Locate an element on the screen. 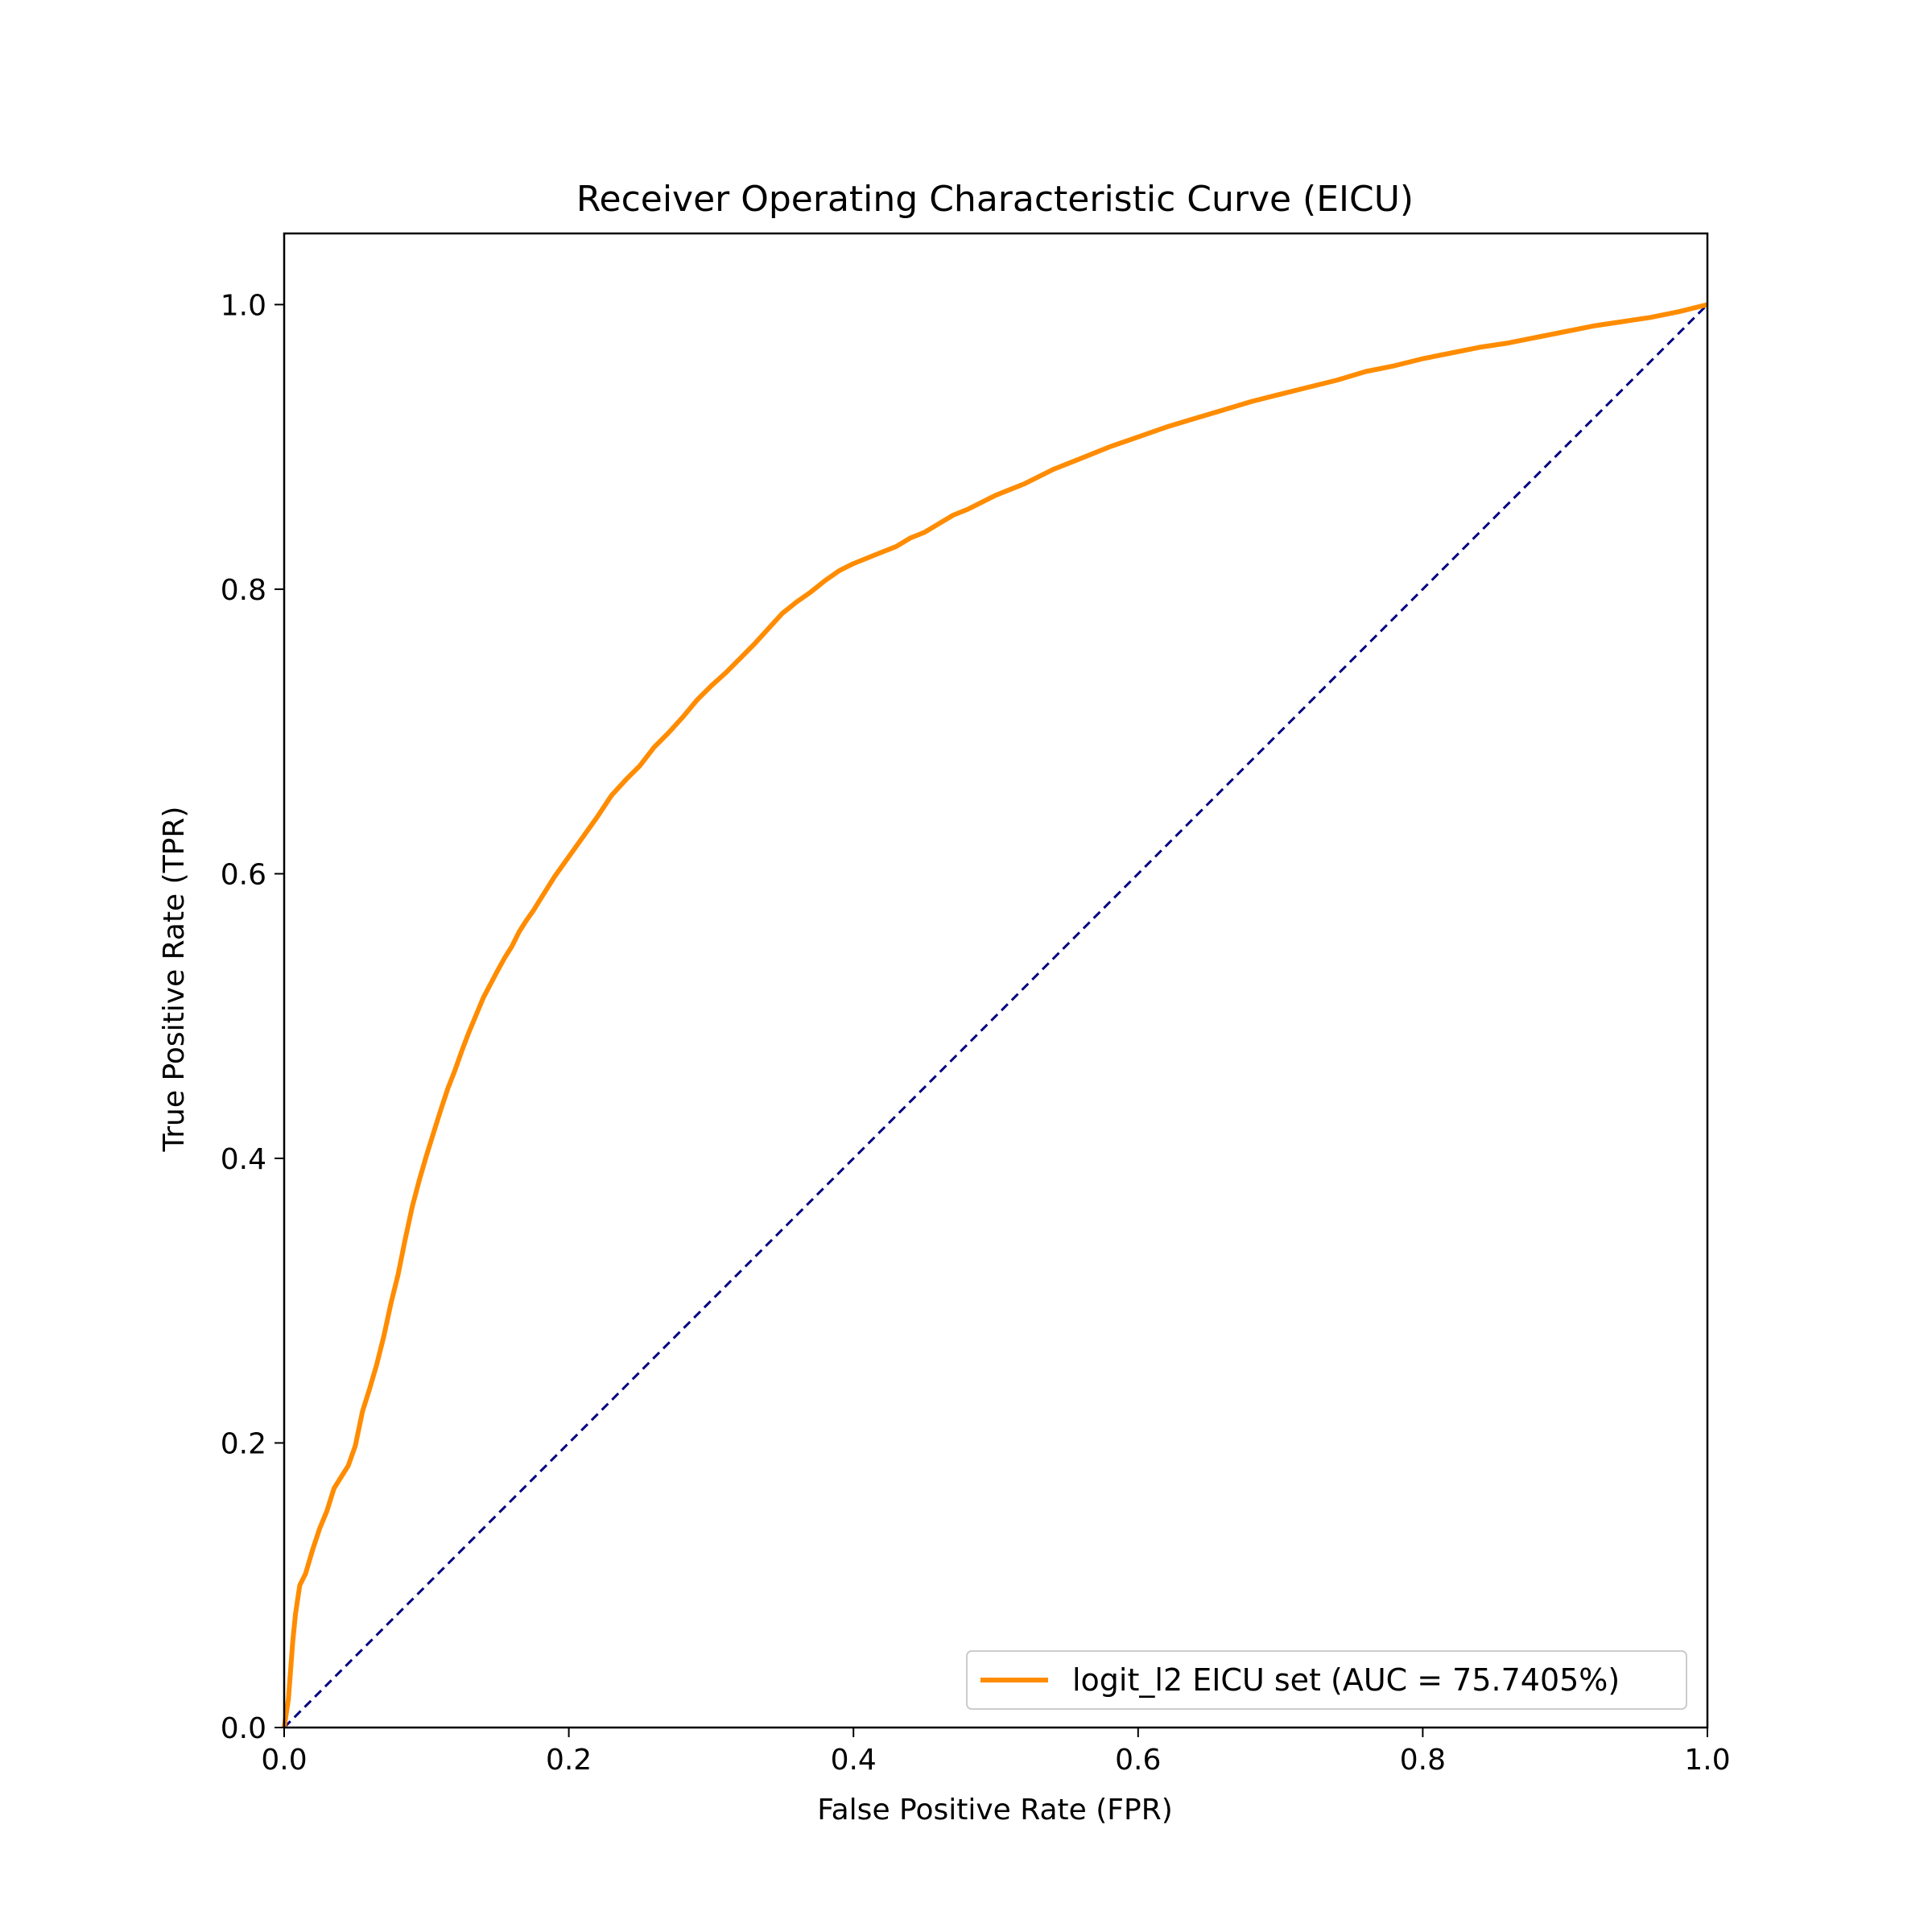 The width and height of the screenshot is (1932, 1932). x-axis-label: False Positive Rate (FPR) is located at coordinates (995, 1810).